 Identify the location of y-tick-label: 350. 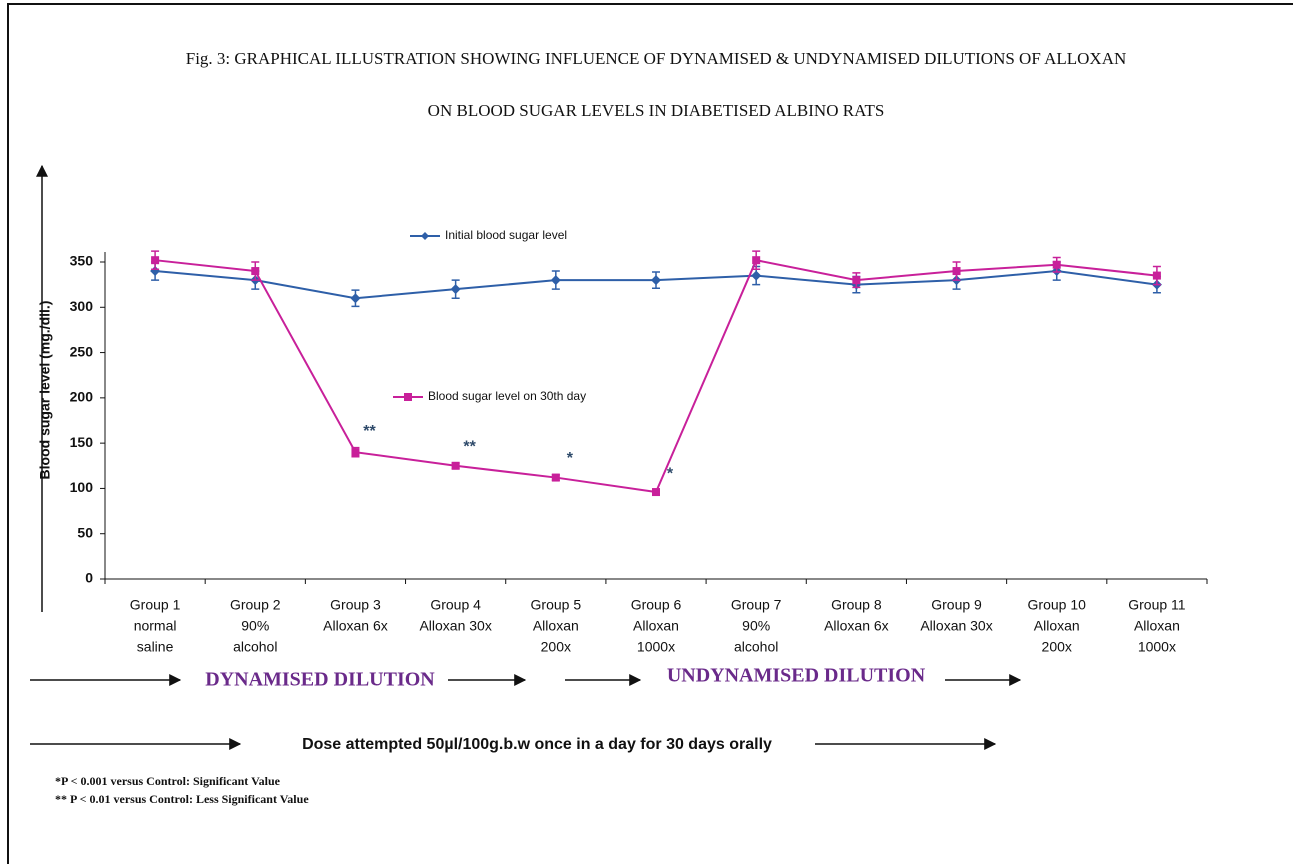
(82, 261).